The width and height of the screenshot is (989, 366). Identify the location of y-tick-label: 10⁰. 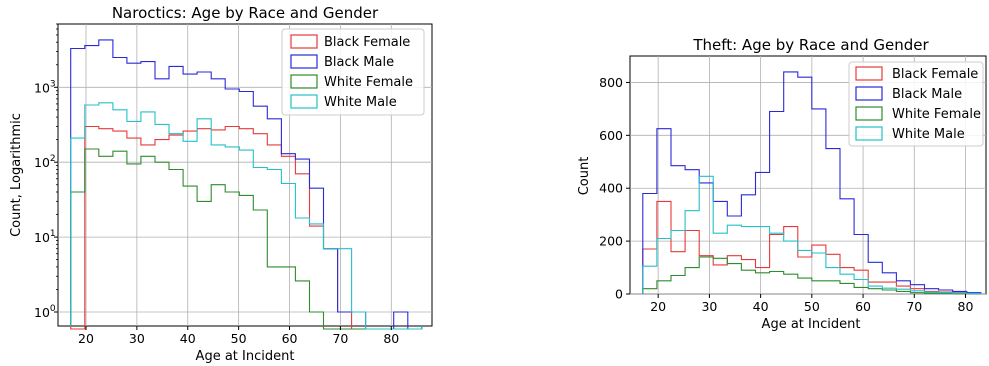
(45, 312).